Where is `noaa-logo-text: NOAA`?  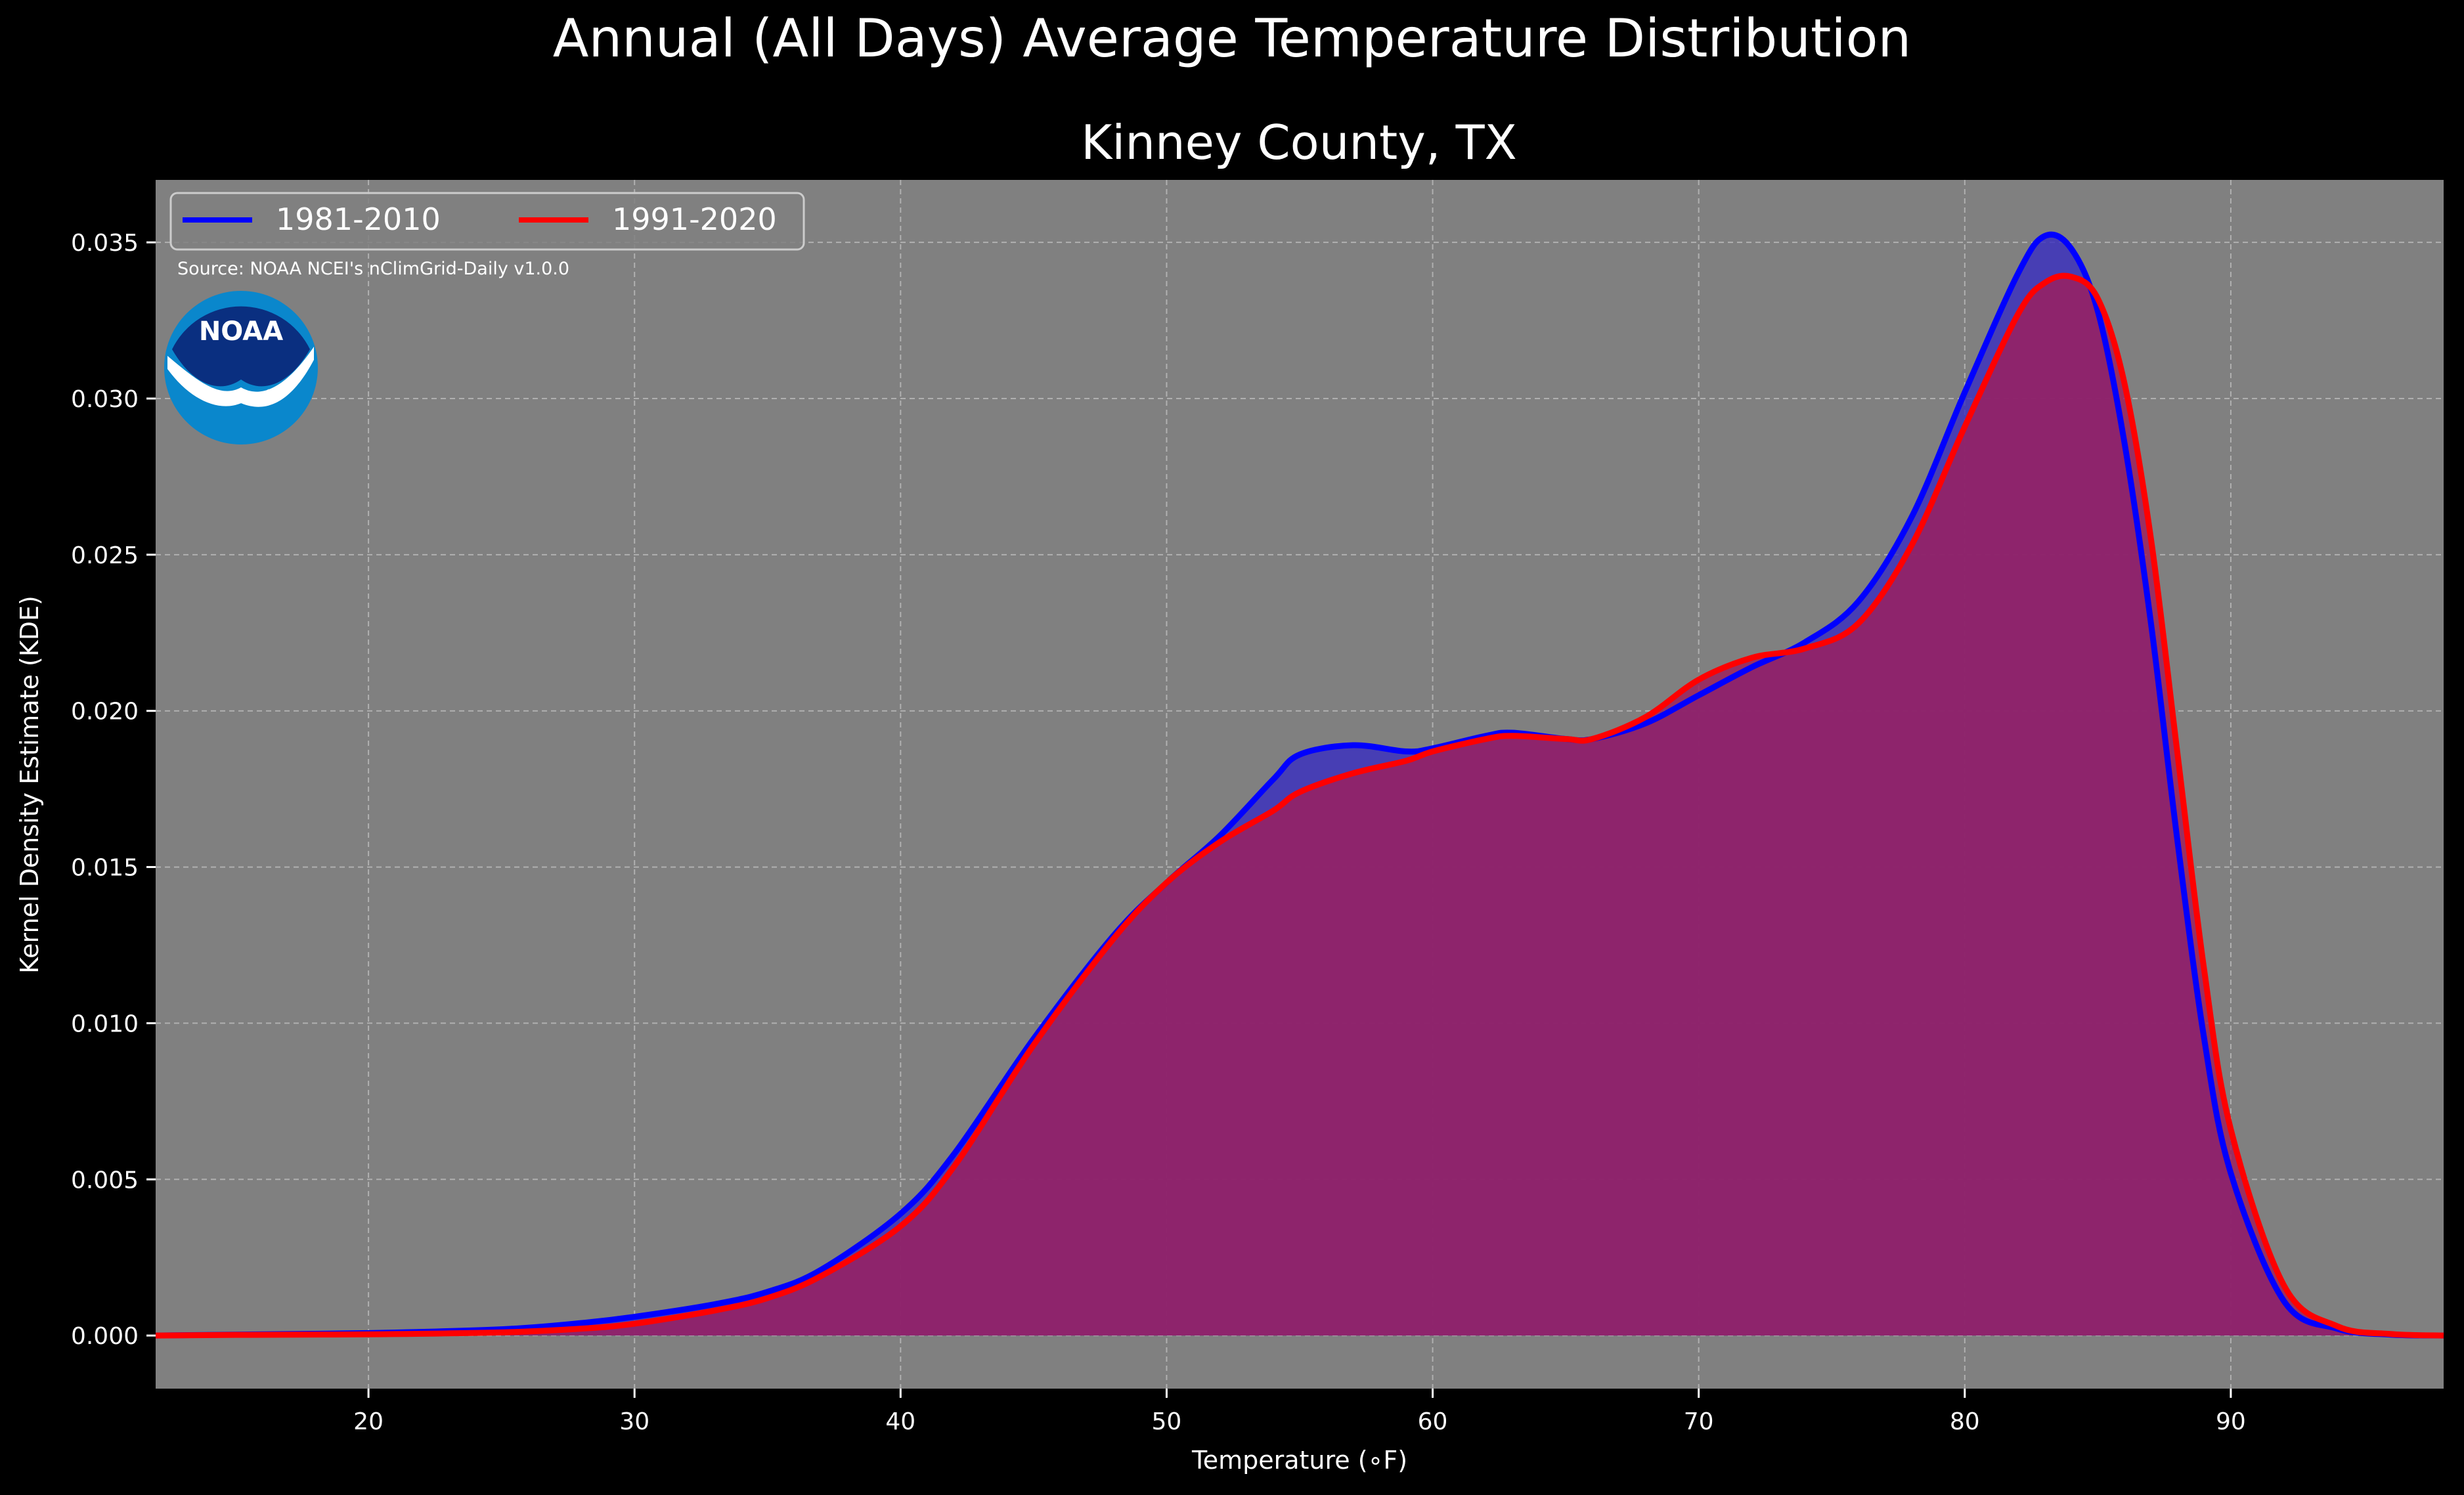
noaa-logo-text: NOAA is located at coordinates (241, 331).